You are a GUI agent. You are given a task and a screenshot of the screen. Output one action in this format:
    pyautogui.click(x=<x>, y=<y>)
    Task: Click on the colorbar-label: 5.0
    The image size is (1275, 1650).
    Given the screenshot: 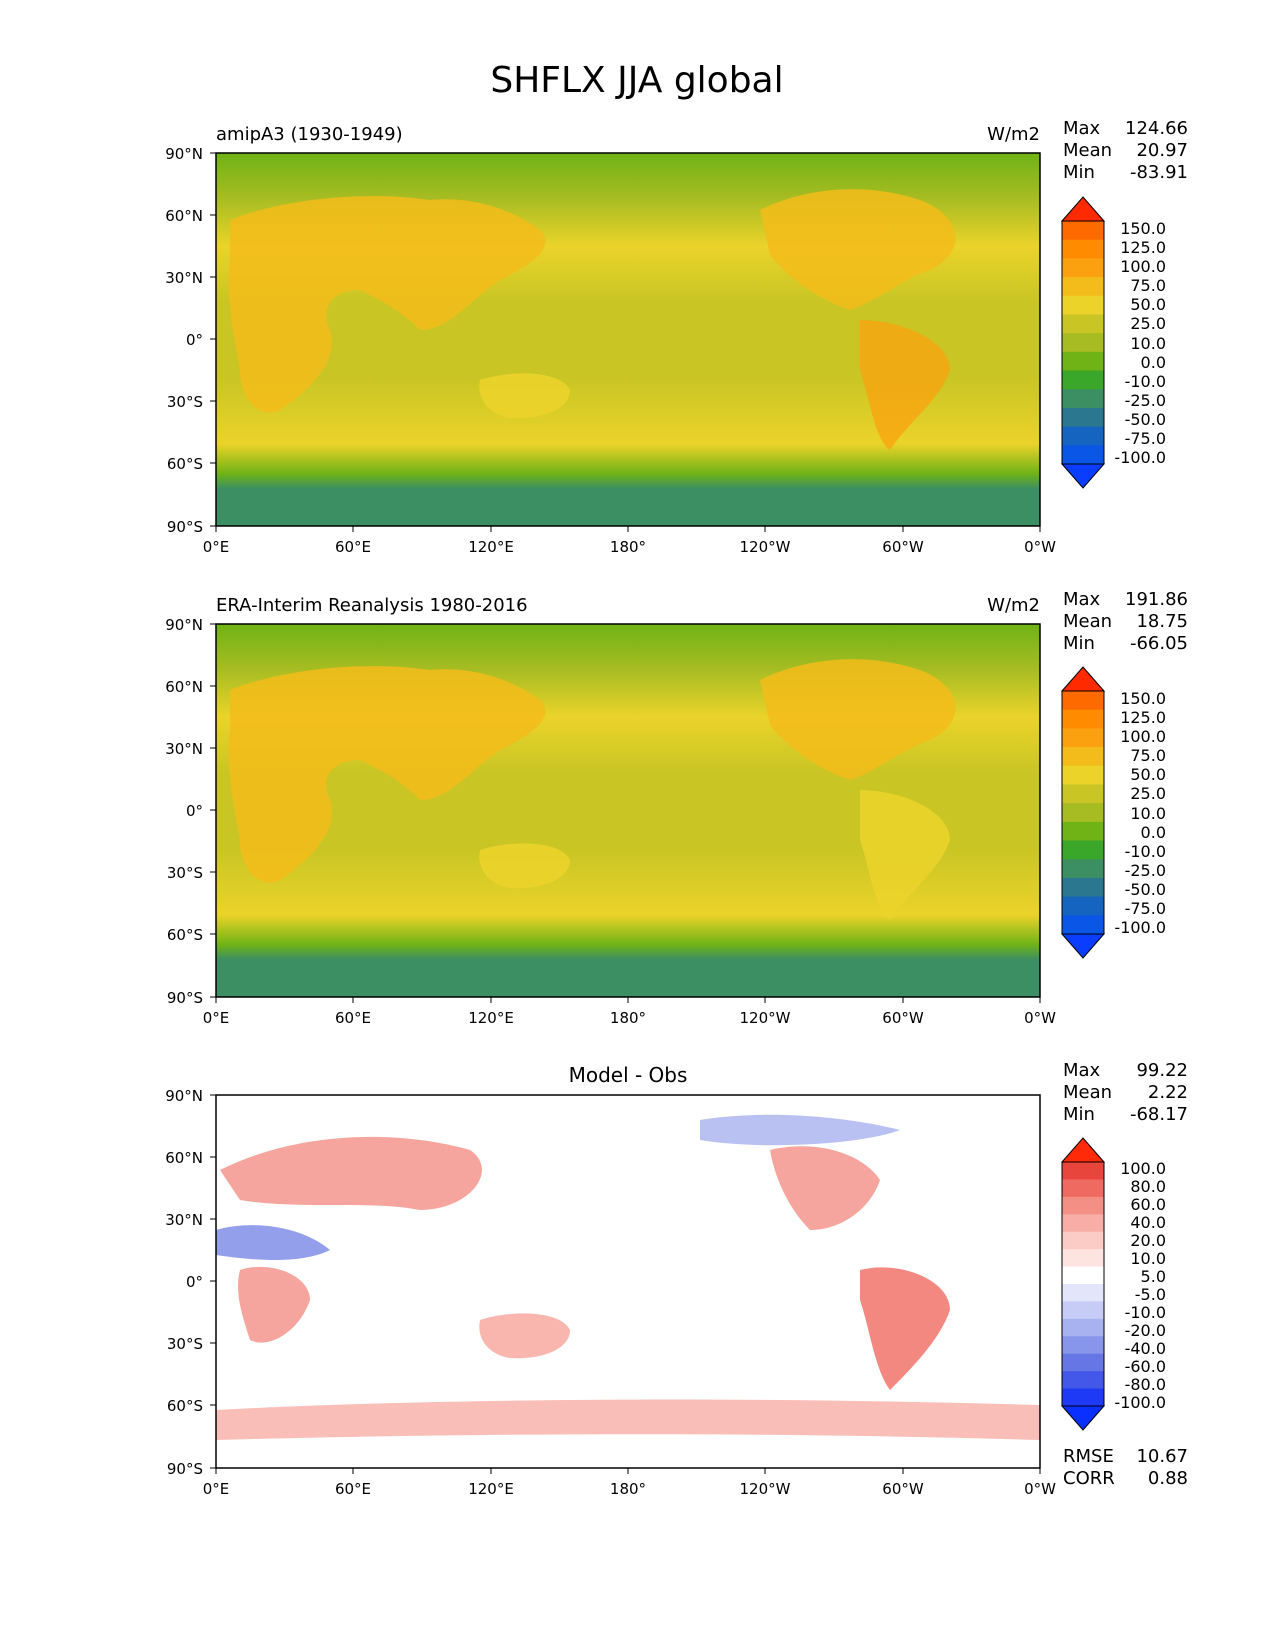 What is the action you would take?
    pyautogui.click(x=1153, y=1276)
    